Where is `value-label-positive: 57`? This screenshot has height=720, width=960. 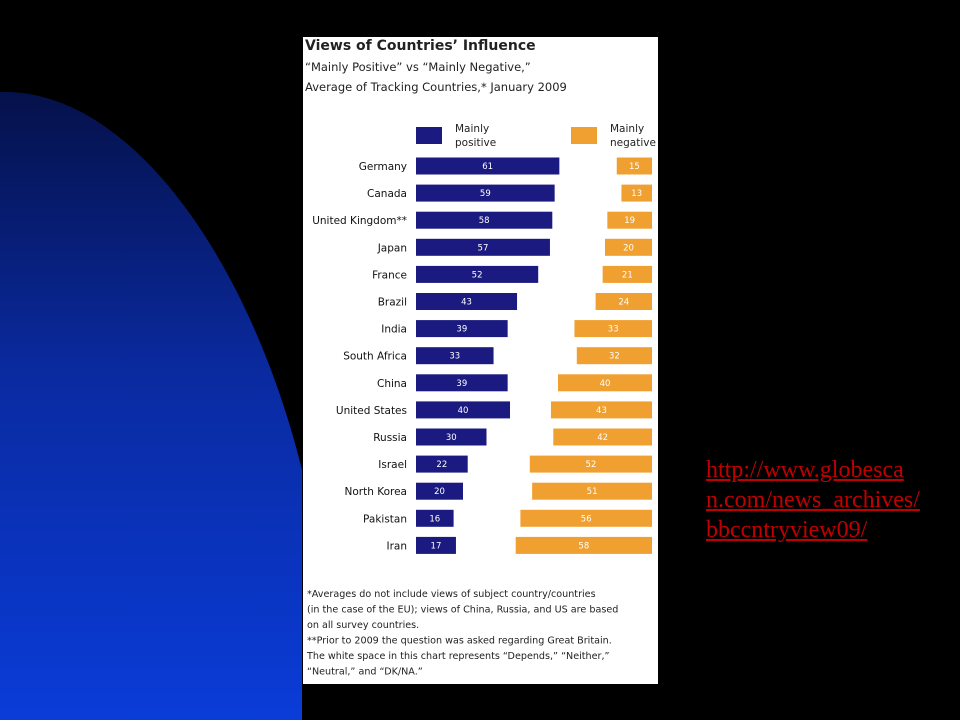
value-label-positive: 57 is located at coordinates (483, 248).